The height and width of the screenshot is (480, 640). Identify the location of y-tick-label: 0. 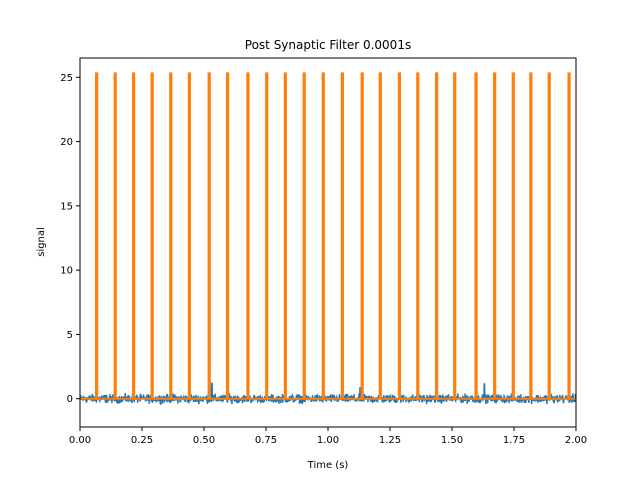
(70, 399).